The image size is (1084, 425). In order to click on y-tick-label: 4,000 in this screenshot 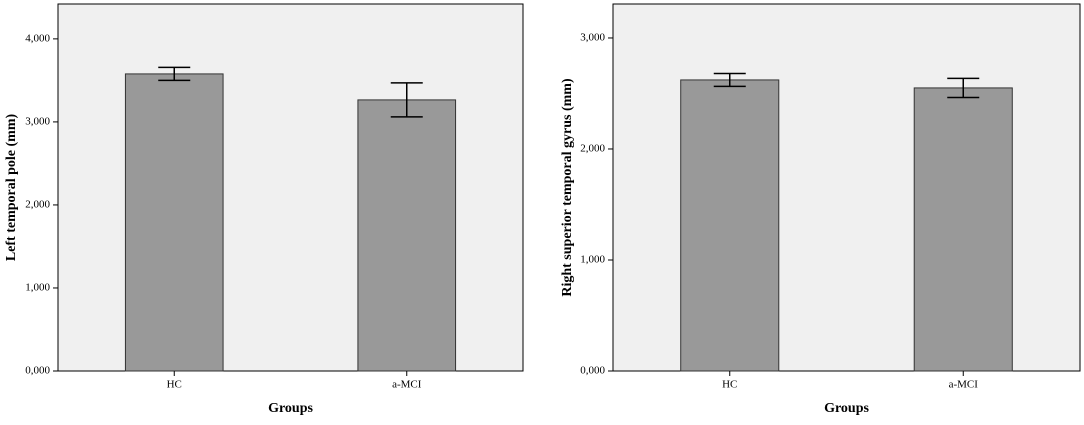, I will do `click(37, 38)`.